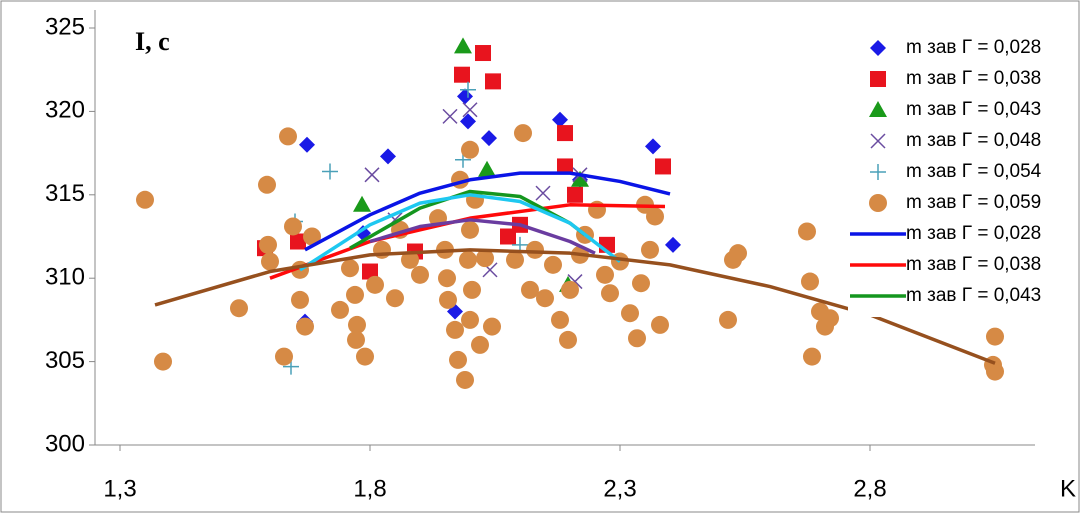  What do you see at coordinates (65, 26) in the screenshot?
I see `y-tick-label: 325` at bounding box center [65, 26].